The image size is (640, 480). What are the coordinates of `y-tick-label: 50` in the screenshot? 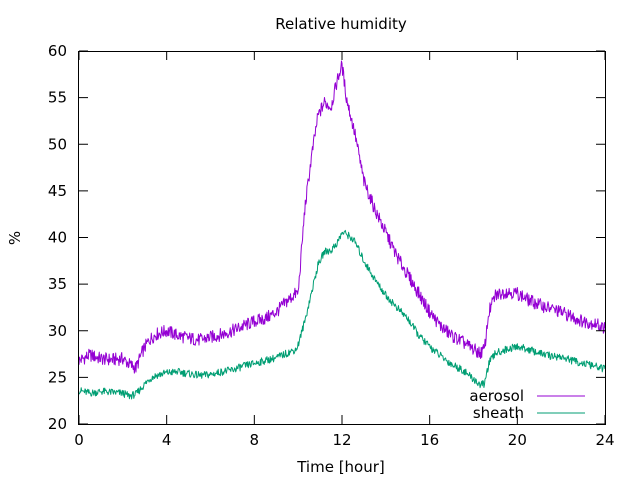 It's located at (57, 144).